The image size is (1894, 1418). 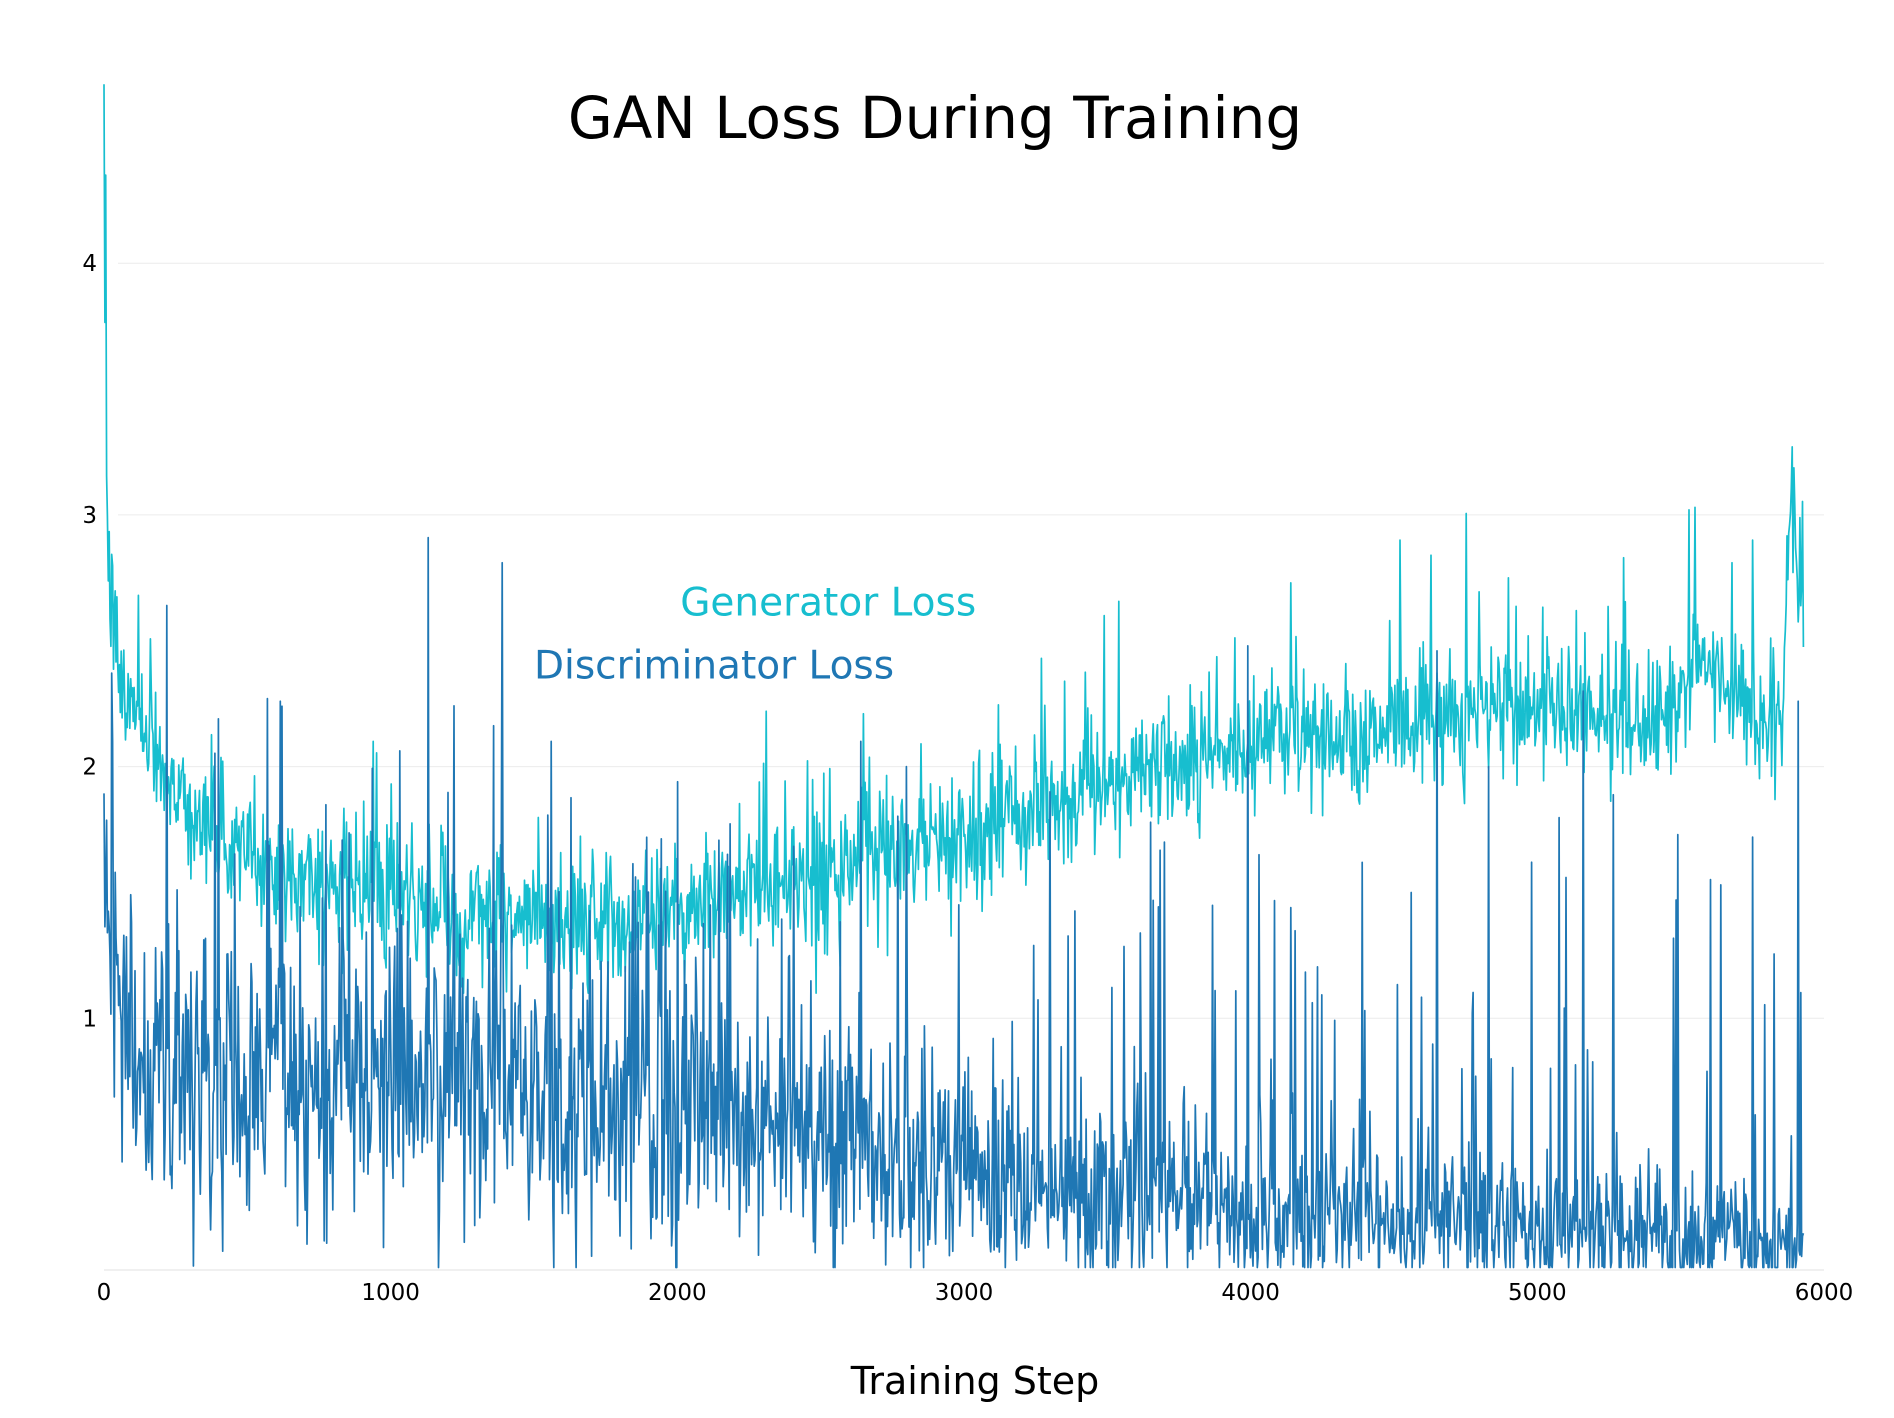 What do you see at coordinates (89, 516) in the screenshot?
I see `y-tick-label: 3` at bounding box center [89, 516].